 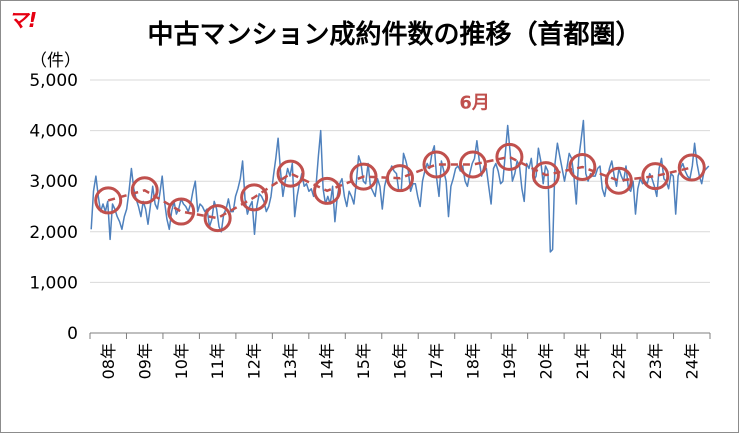 What do you see at coordinates (327, 361) in the screenshot?
I see `x-tick-label: 14年` at bounding box center [327, 361].